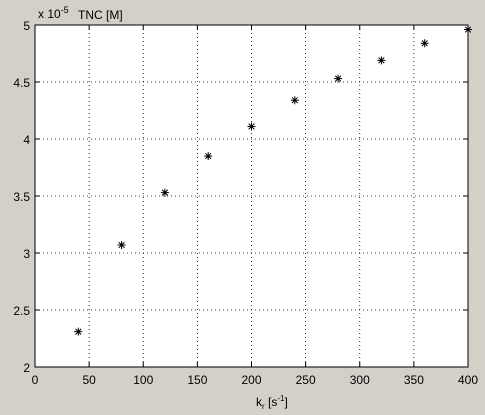 This screenshot has width=485, height=415. What do you see at coordinates (21, 197) in the screenshot?
I see `y-tick-label: 3.5` at bounding box center [21, 197].